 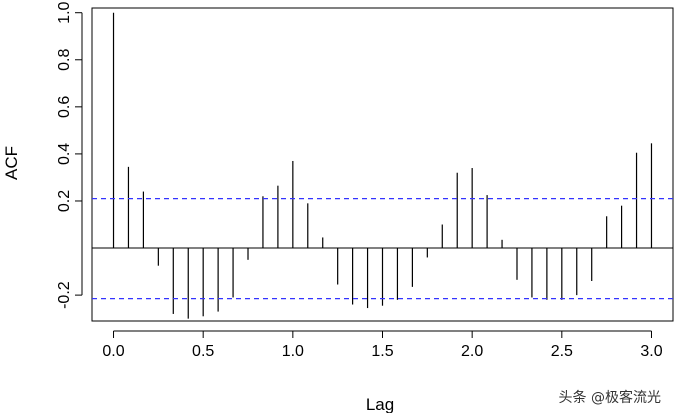 What do you see at coordinates (609, 398) in the screenshot?
I see `watermark: 头条 @极客流光` at bounding box center [609, 398].